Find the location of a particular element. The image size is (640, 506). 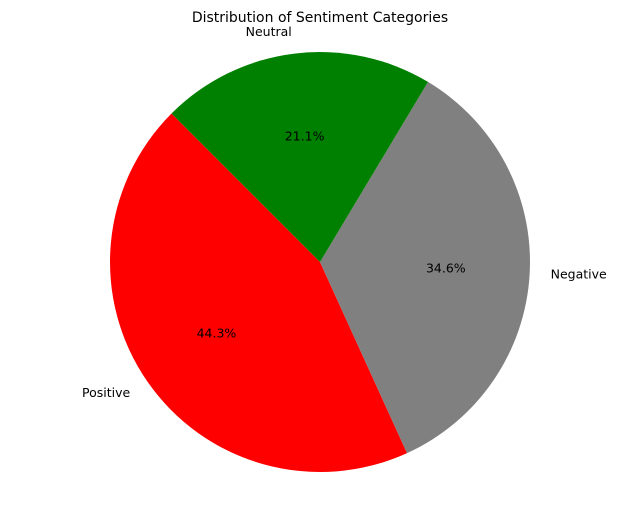

slice-label-neutral: Neutral is located at coordinates (269, 31).